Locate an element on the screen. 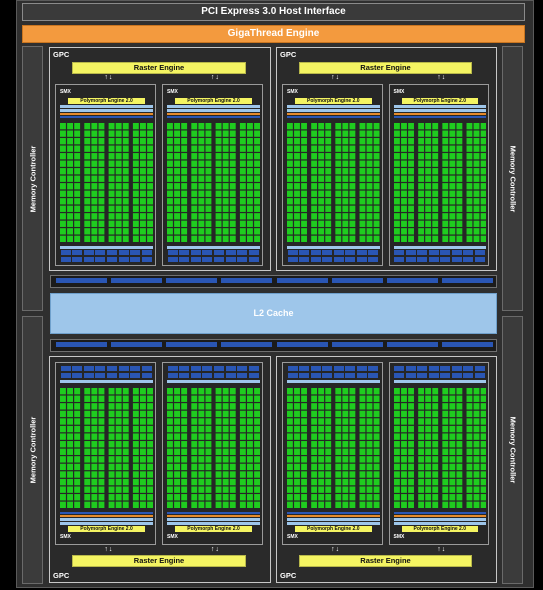  smx-label: SMX is located at coordinates (399, 537).